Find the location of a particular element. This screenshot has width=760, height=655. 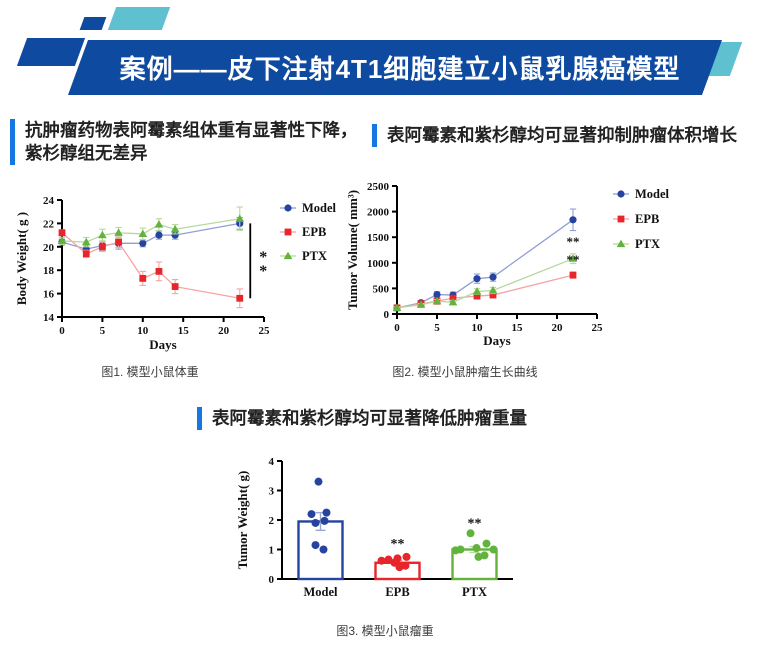

figure2-caption: 图2. 模型小鼠肿瘤生长曲线 is located at coordinates (465, 372).